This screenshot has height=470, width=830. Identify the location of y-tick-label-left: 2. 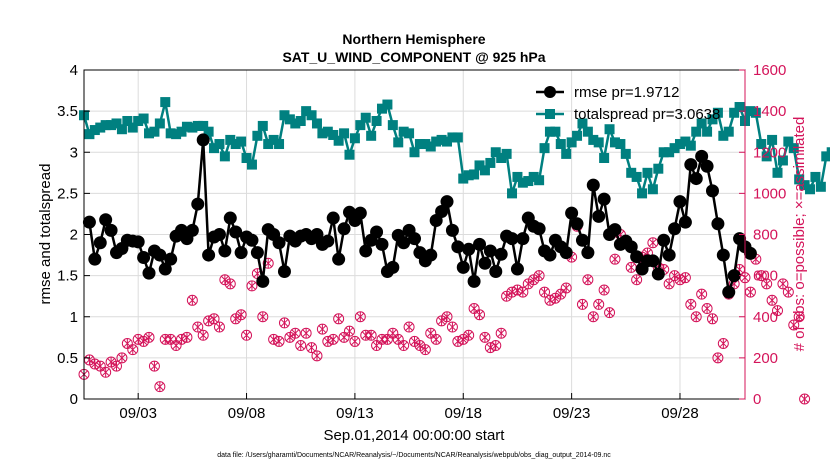
(74, 235).